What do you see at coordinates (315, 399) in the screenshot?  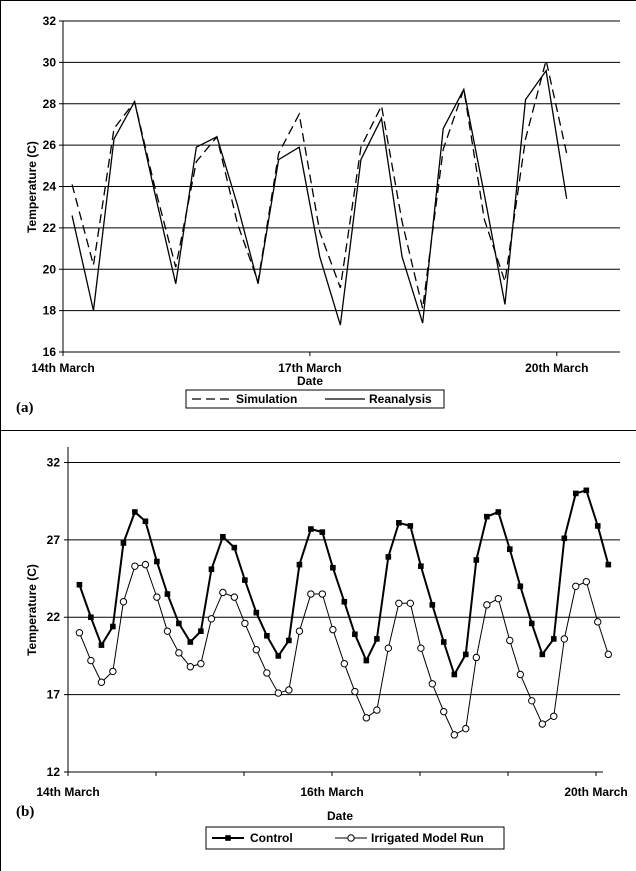 I see `legend-box-a` at bounding box center [315, 399].